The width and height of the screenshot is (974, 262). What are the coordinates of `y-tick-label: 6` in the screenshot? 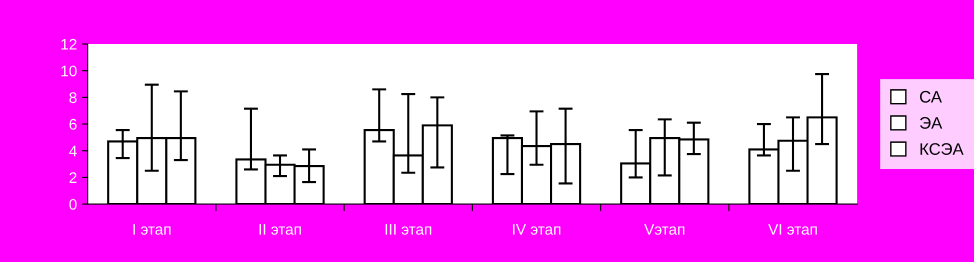 It's located at (73, 124).